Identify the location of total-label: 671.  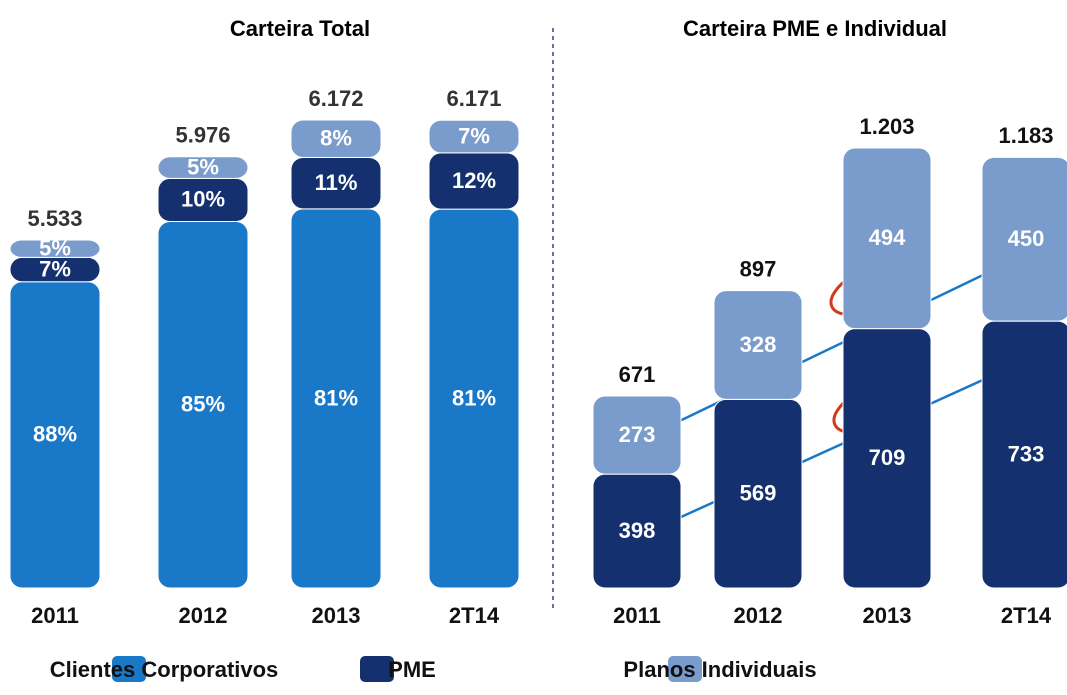
(637, 374).